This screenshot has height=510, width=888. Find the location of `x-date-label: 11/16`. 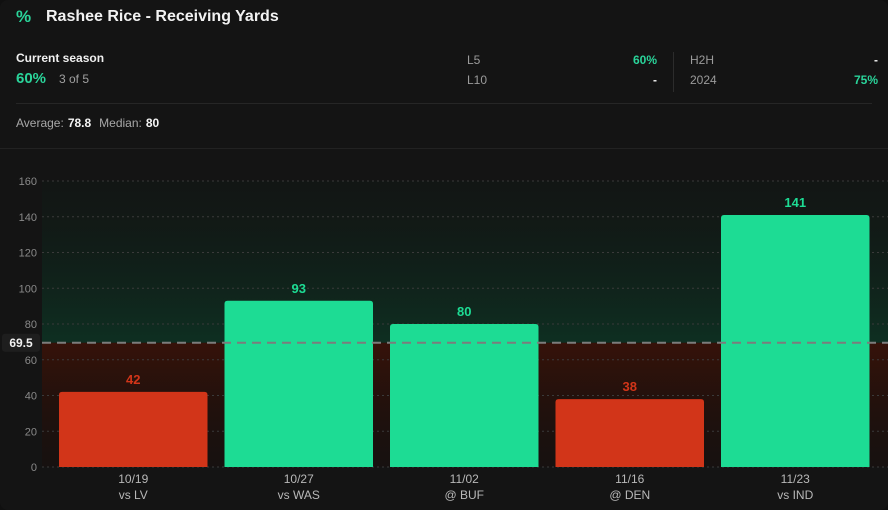

x-date-label: 11/16 is located at coordinates (629, 479).